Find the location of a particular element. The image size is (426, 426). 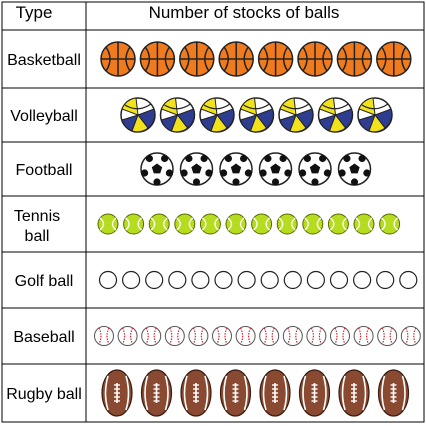

table-row: Volleyball is located at coordinates (201, 115).